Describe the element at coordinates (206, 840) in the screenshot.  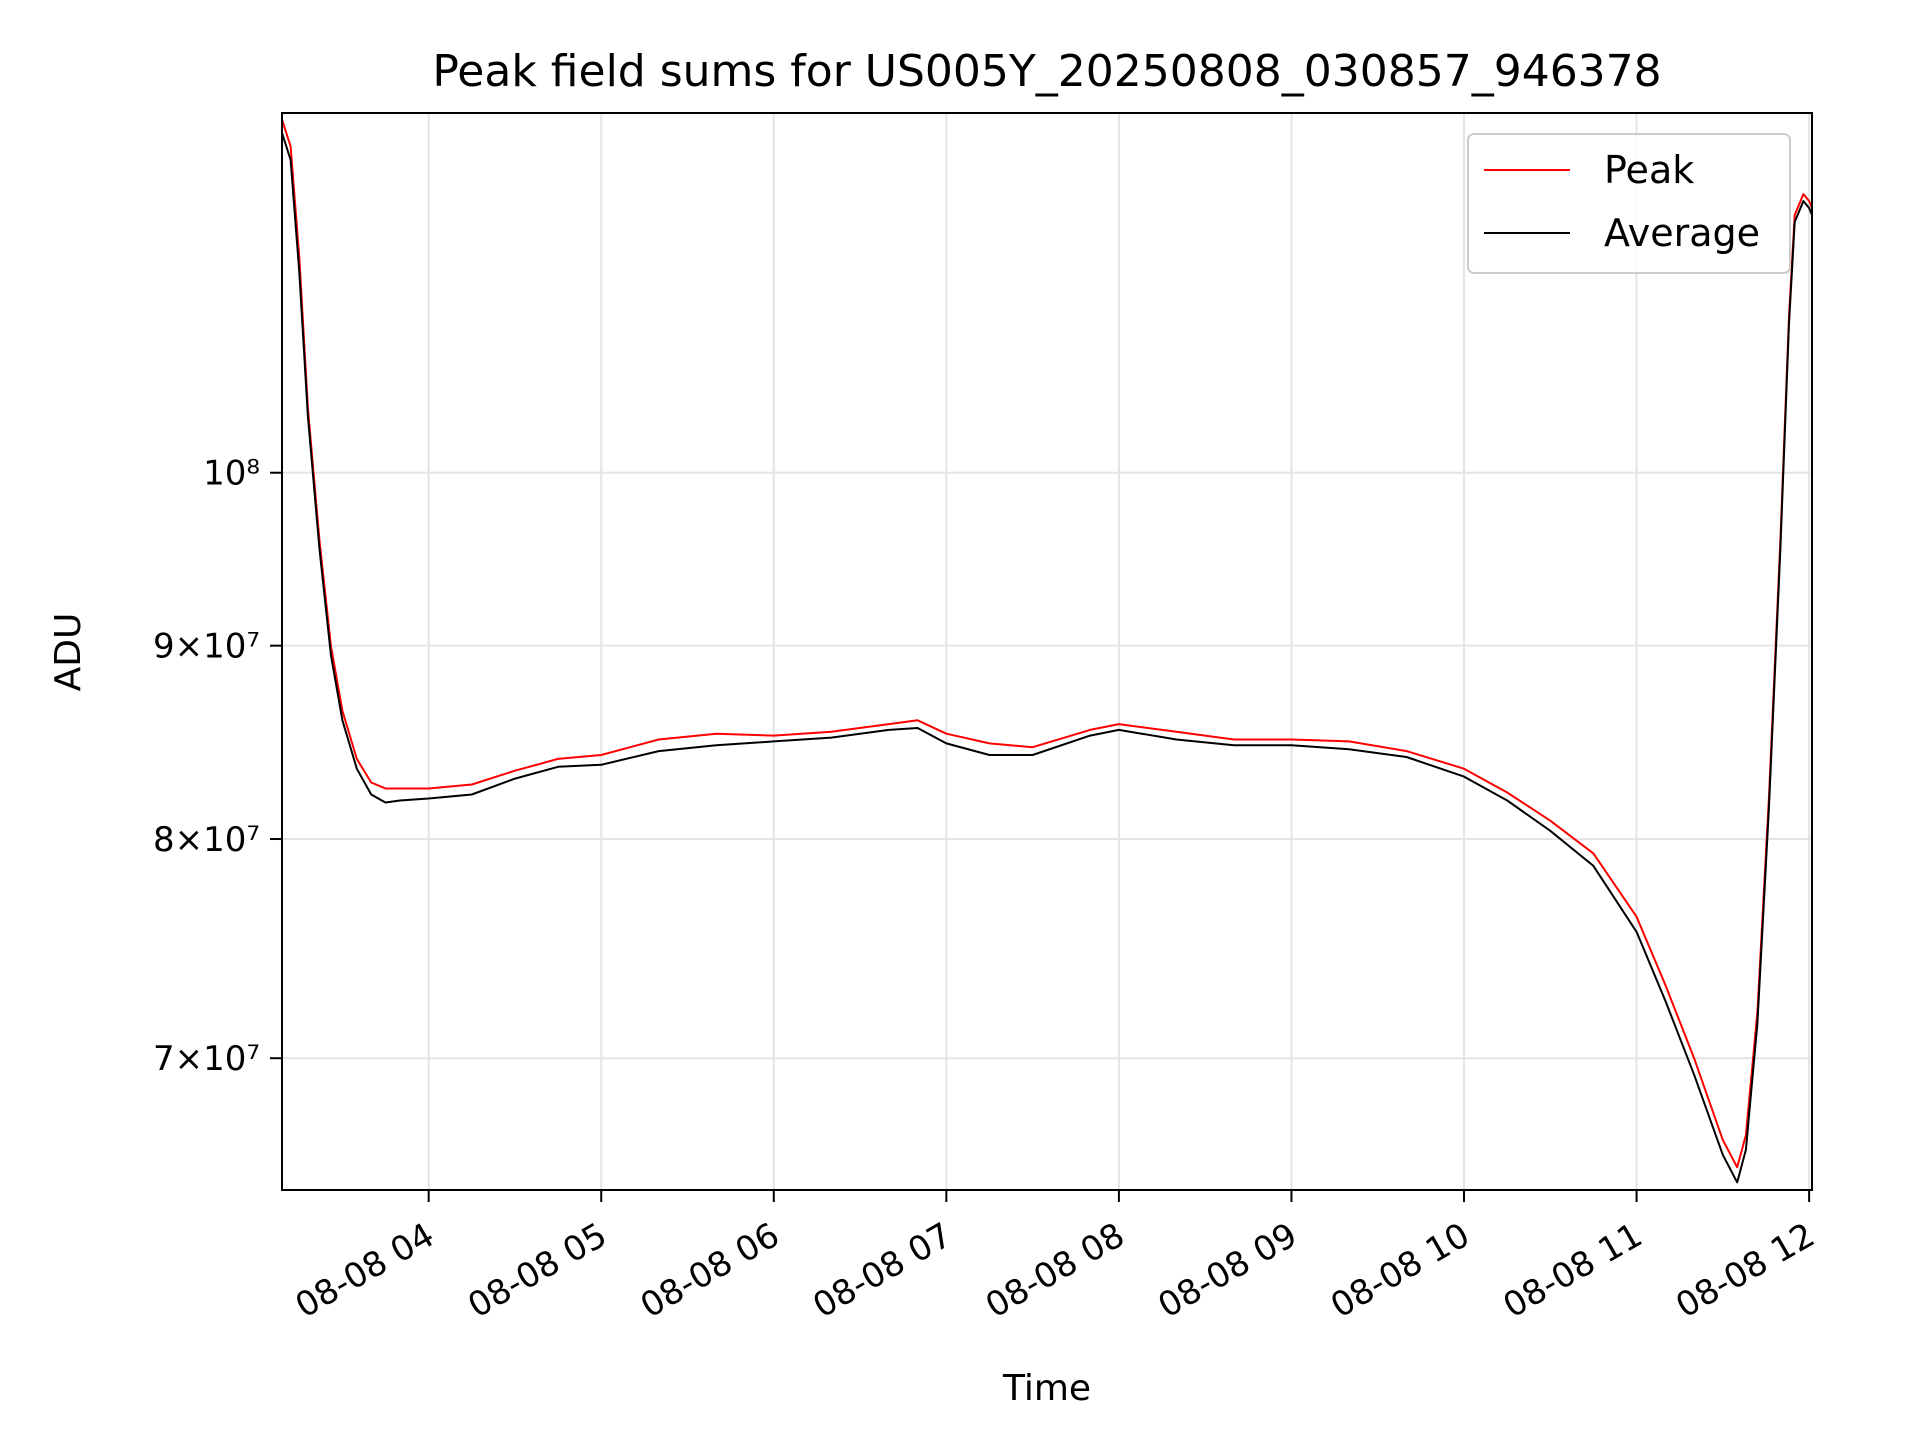
I see `y-tick-label: 8×10⁷` at that location.